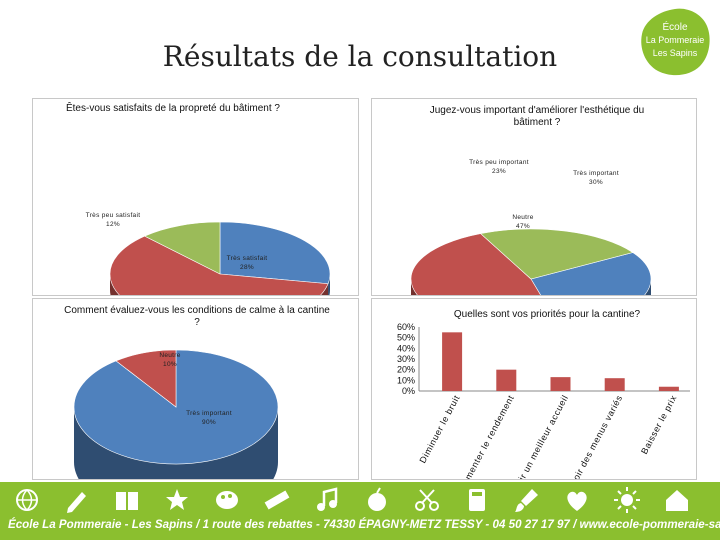  Describe the element at coordinates (427, 500) in the screenshot. I see `scissors-icon` at that location.